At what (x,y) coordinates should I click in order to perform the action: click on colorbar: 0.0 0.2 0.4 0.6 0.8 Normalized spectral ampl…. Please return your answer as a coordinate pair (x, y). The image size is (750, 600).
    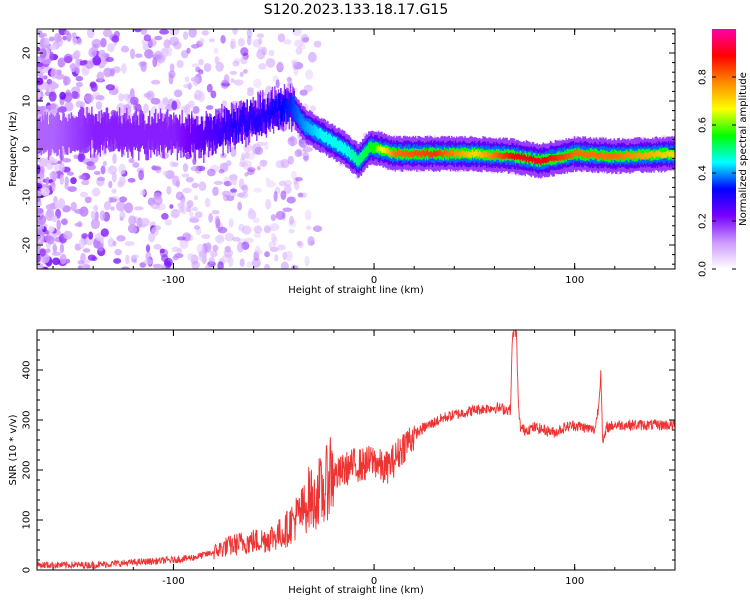
    Looking at the image, I should click on (723, 153).